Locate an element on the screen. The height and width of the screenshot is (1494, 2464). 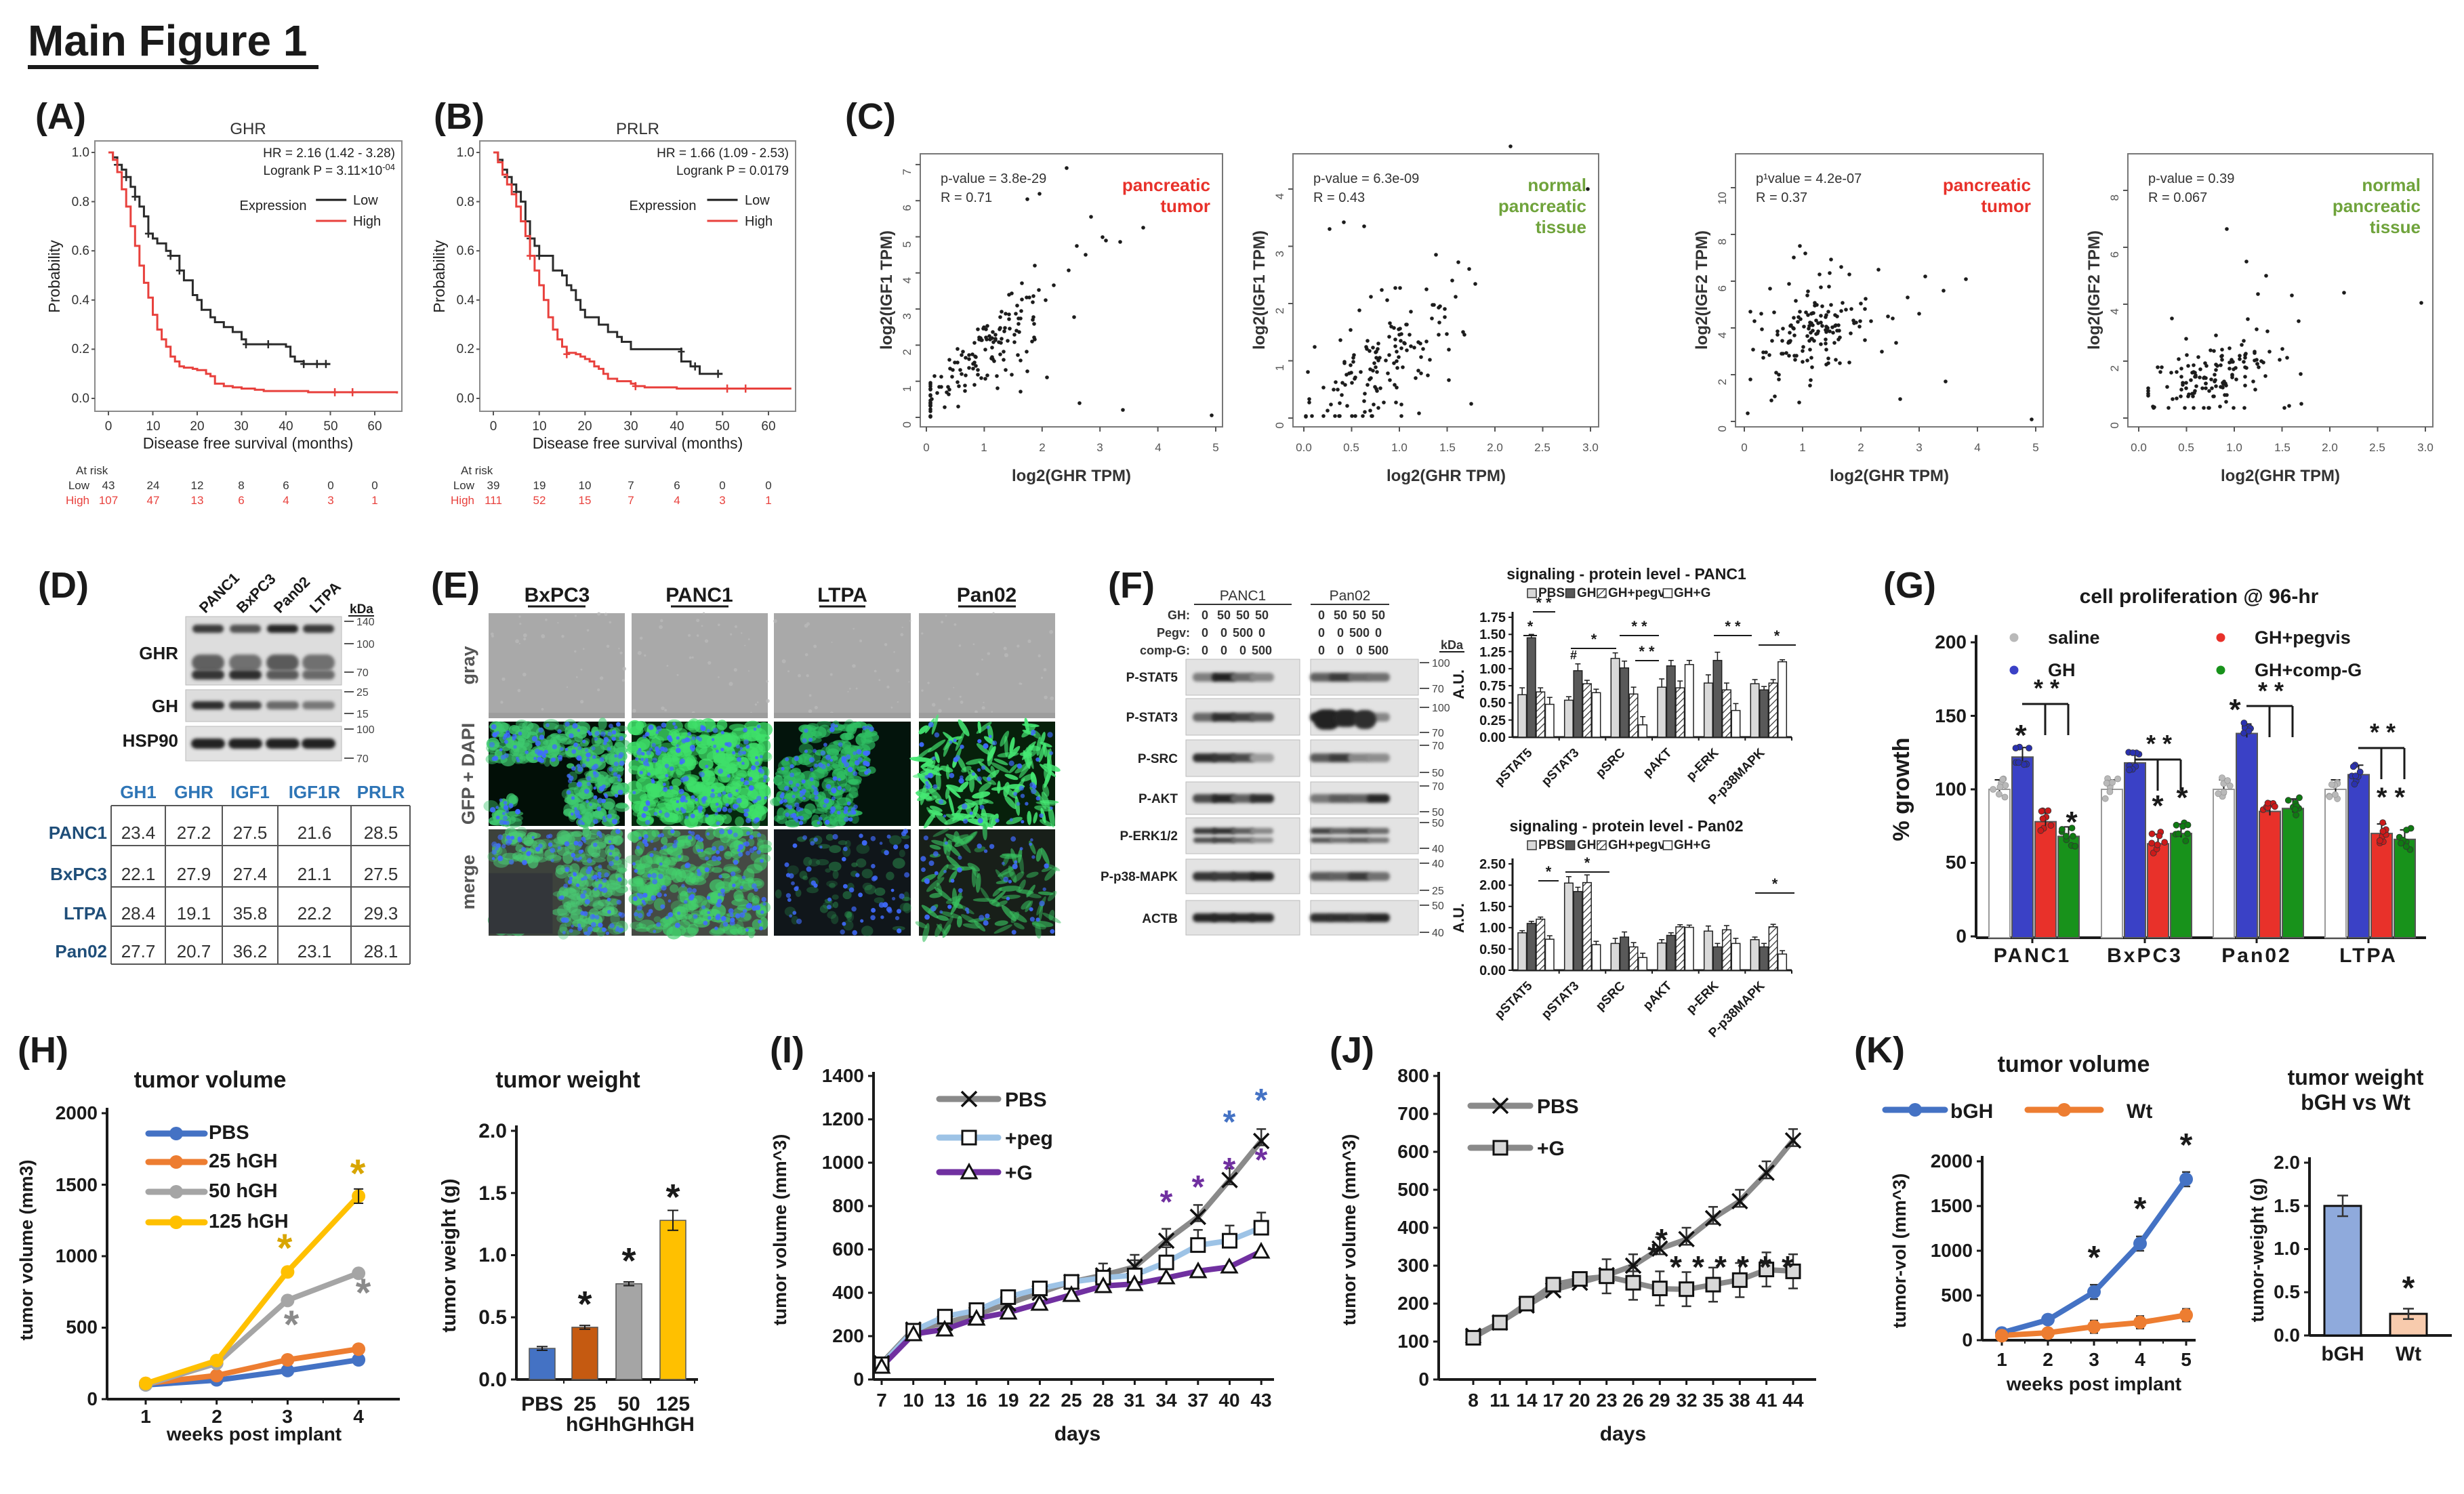
svg-text: IGF1R is located at coordinates (315, 792).